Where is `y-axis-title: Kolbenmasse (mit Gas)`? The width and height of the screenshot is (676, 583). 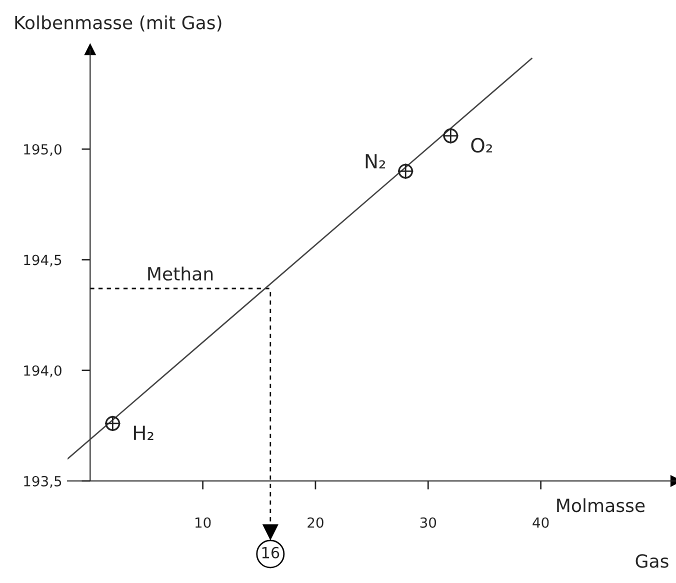
y-axis-title: Kolbenmasse (mit Gas) is located at coordinates (118, 23).